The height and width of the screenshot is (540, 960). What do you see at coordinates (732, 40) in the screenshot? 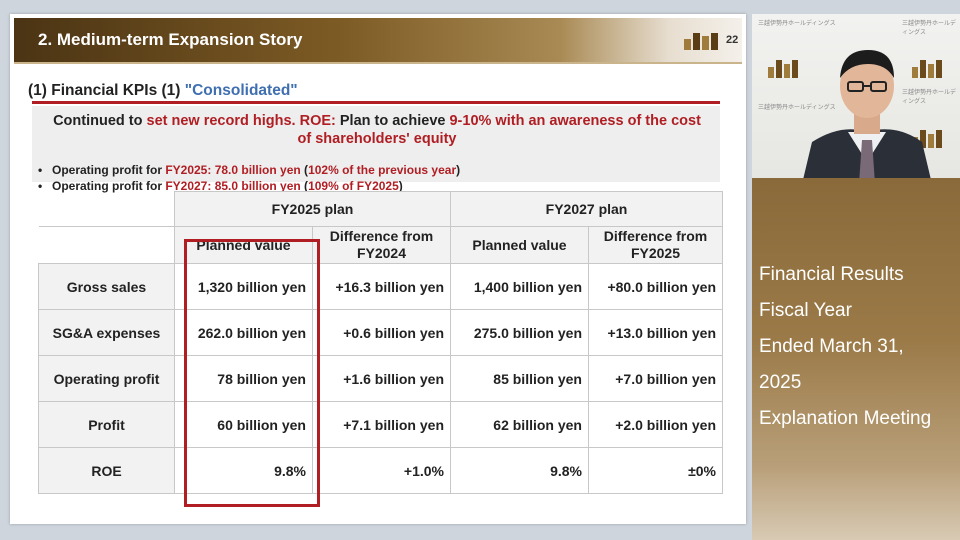
I see `page-number: 22` at bounding box center [732, 40].